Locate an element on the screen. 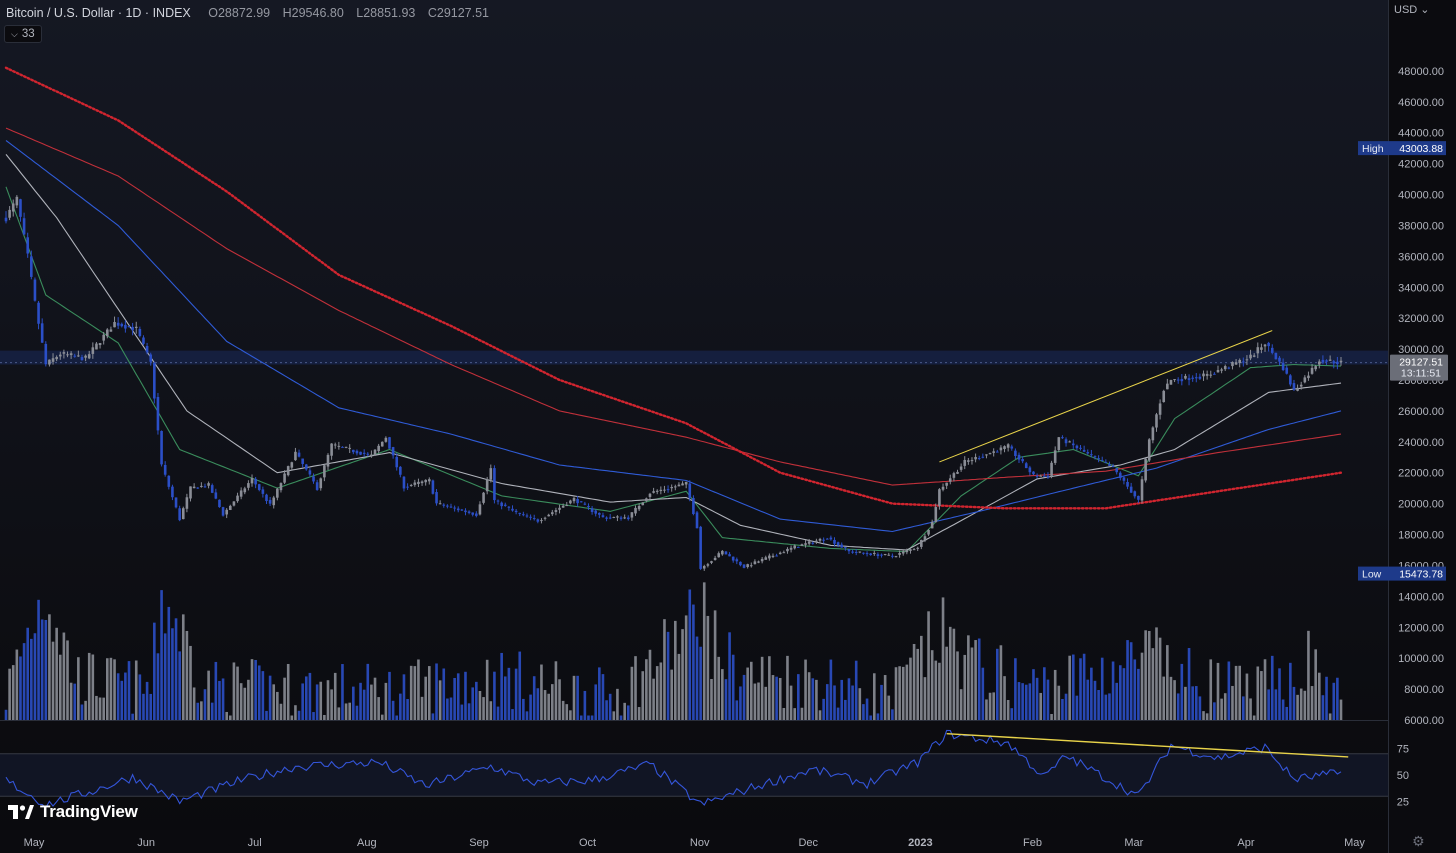 The width and height of the screenshot is (1456, 853). time-tick-label: Mar is located at coordinates (1133, 843).